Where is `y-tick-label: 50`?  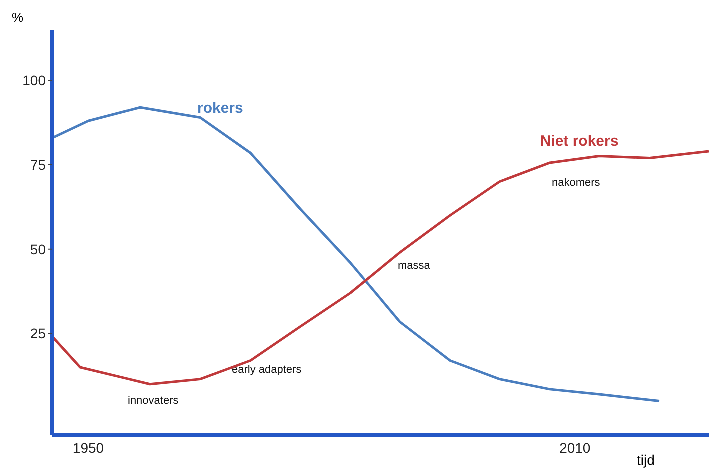 y-tick-label: 50 is located at coordinates (38, 249).